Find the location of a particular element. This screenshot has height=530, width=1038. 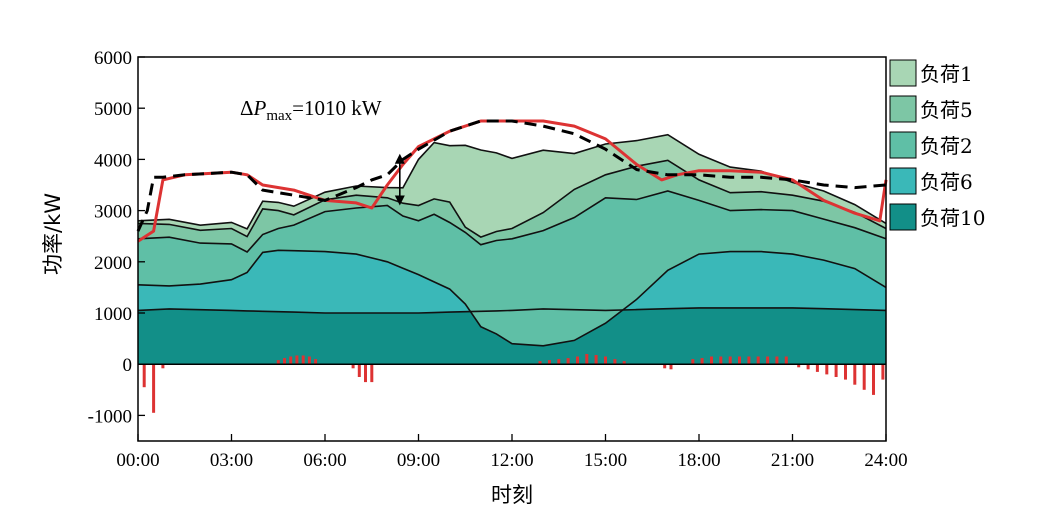

y-tick-label: 2000 is located at coordinates (113, 263).